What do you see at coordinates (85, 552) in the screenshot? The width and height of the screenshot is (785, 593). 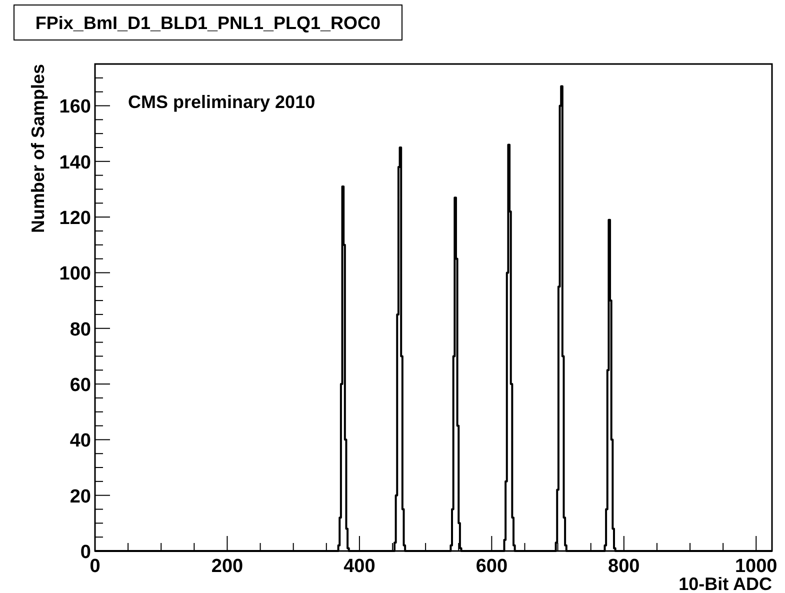 I see `y-tick-label: 0` at bounding box center [85, 552].